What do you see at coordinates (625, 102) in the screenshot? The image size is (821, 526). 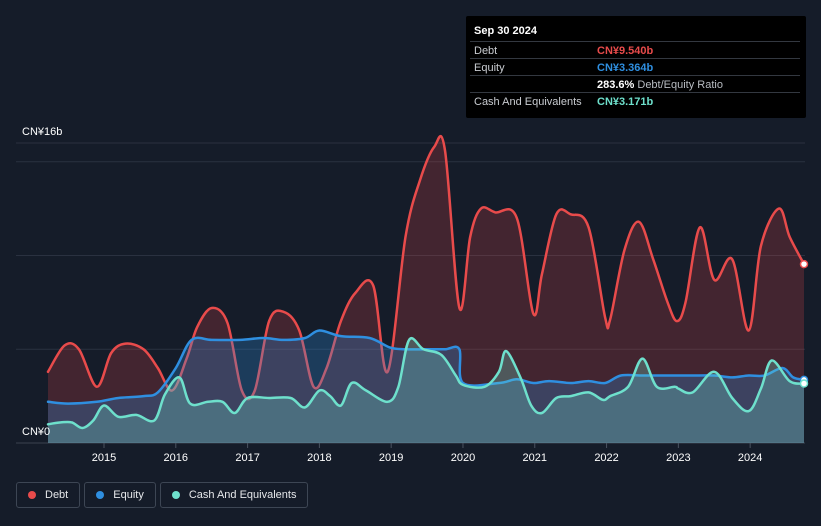 I see `tooltip-cash-value: CN¥3.171b` at bounding box center [625, 102].